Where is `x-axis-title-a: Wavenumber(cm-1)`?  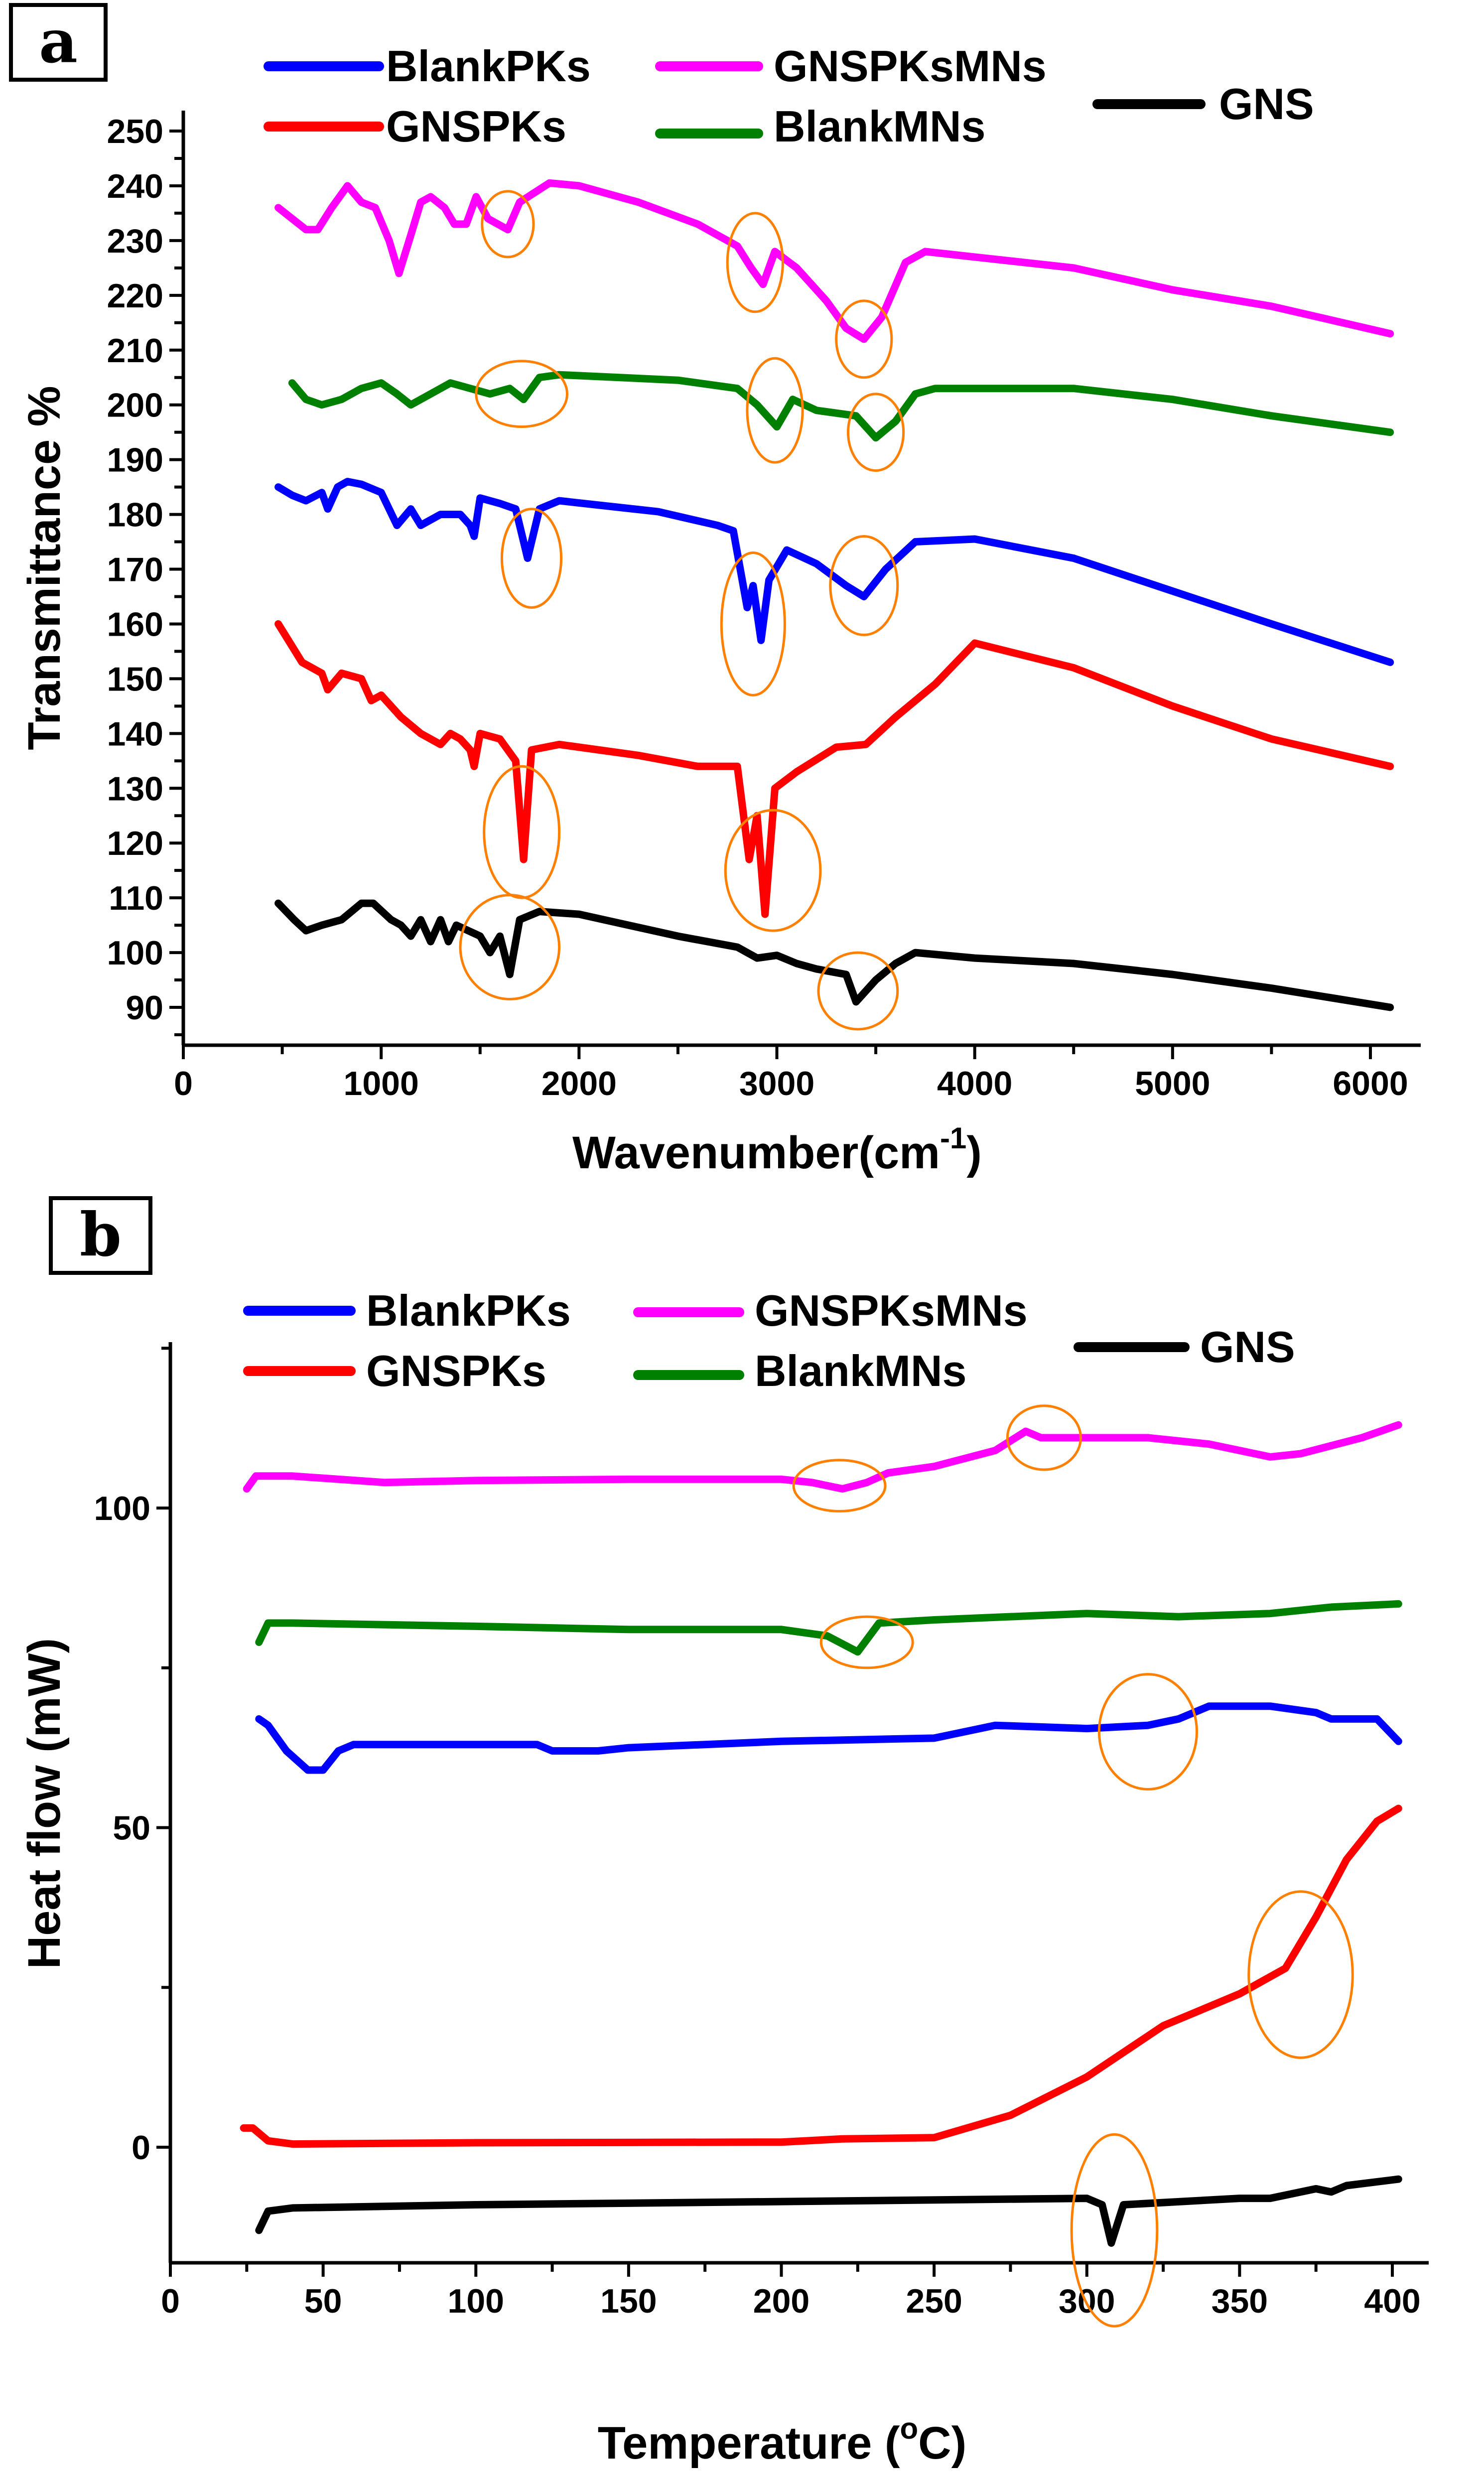
x-axis-title-a: Wavenumber(cm-1) is located at coordinates (777, 1149).